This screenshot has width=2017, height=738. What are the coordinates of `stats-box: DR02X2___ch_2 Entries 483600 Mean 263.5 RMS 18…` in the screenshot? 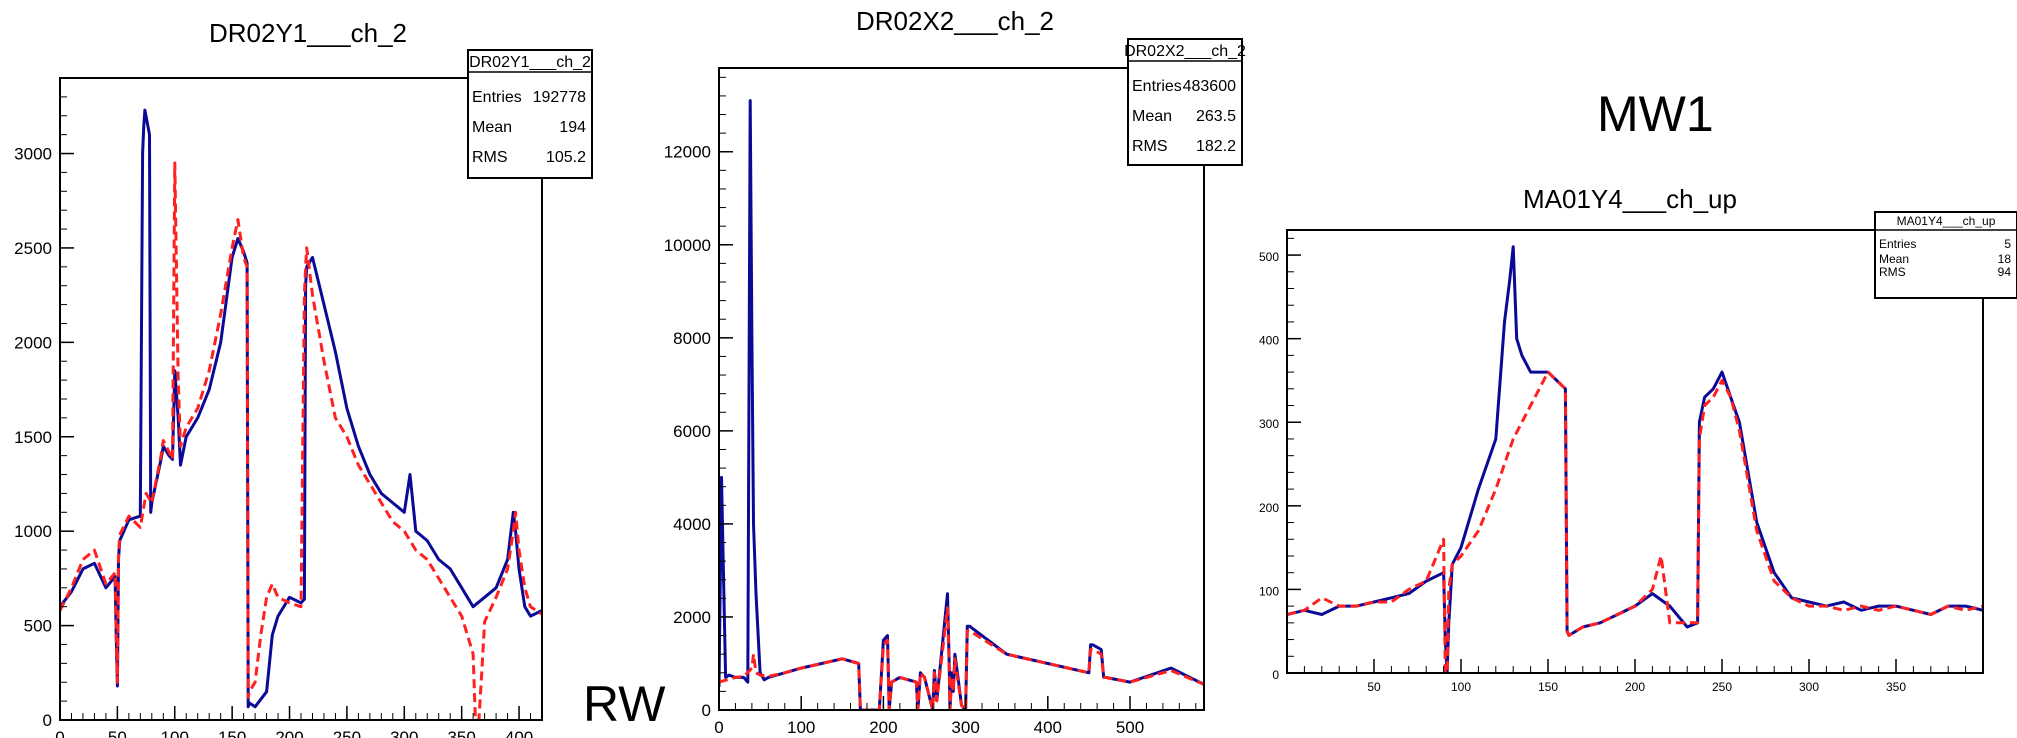 It's located at (1185, 102).